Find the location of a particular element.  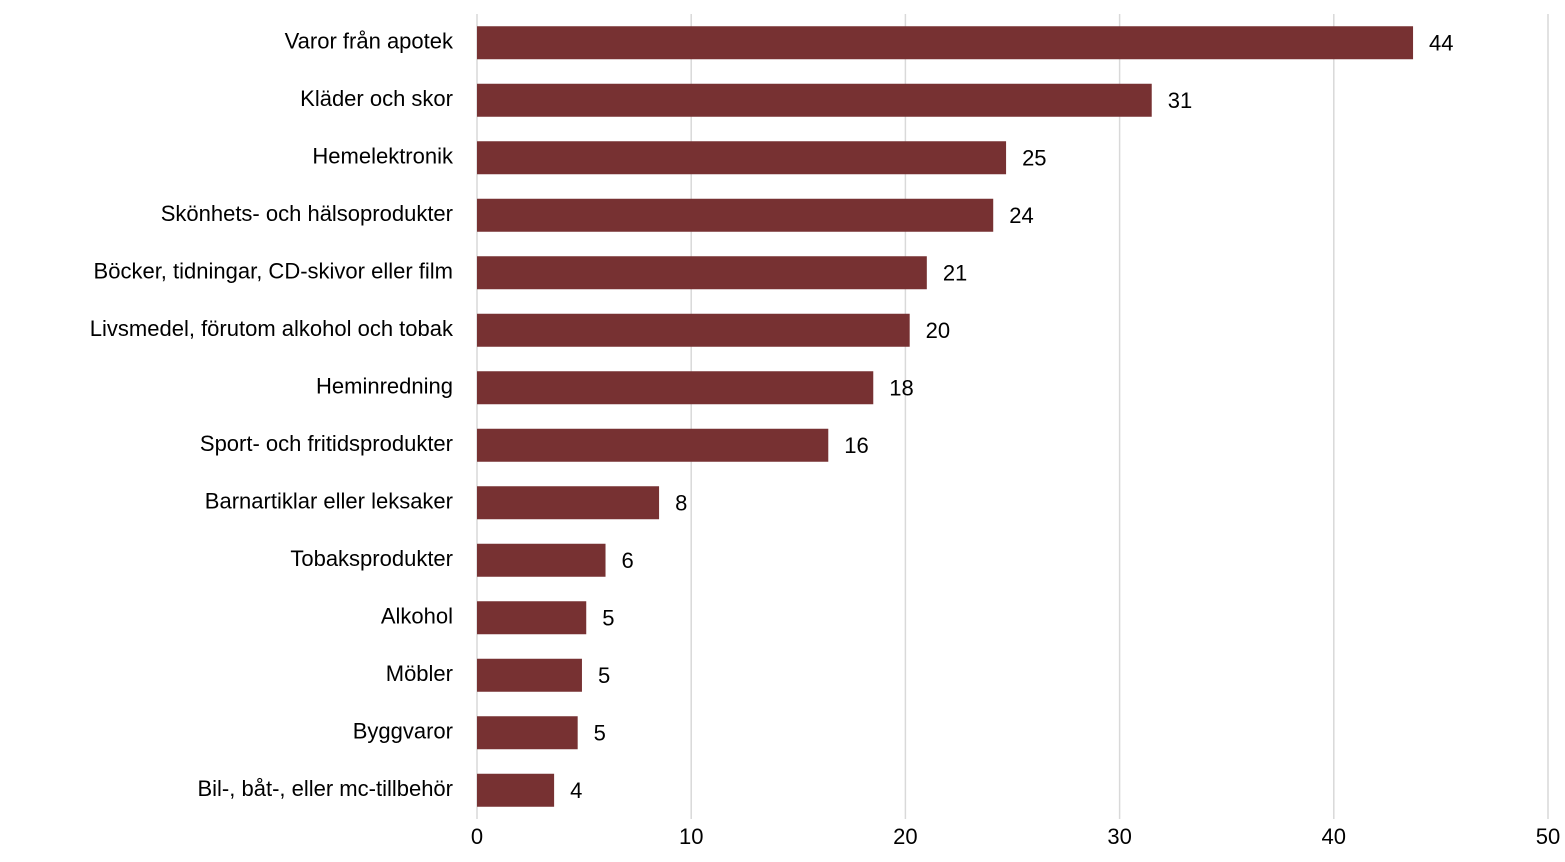

category-label: Heminredning is located at coordinates (384, 386).